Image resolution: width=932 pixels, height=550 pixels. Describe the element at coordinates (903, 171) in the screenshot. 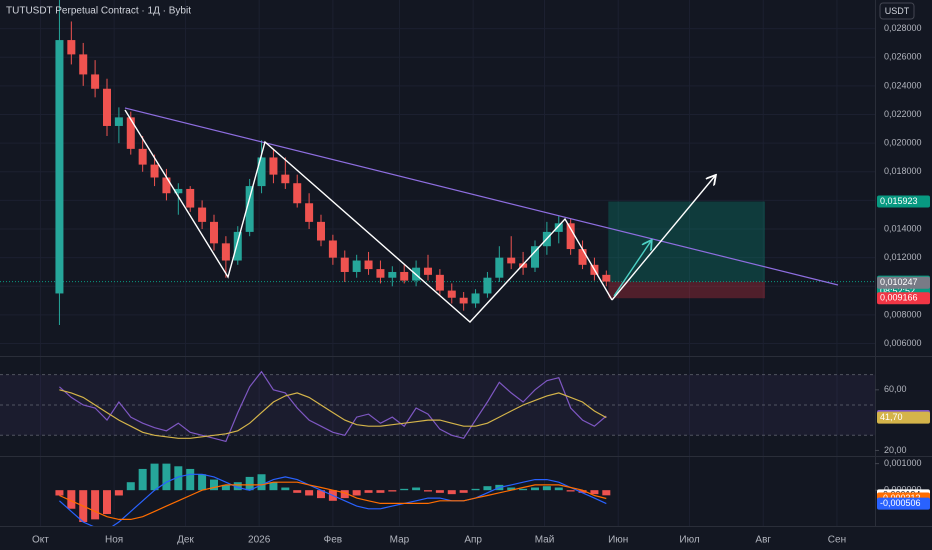

I see `y-tick-label: 0,018000` at that location.